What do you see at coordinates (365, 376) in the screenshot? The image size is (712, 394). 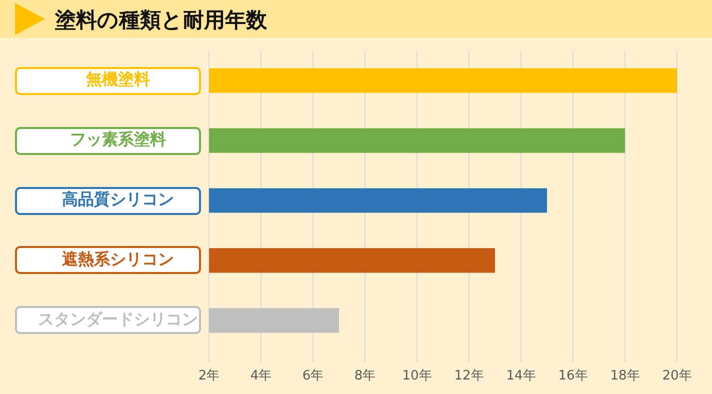 I see `x-tick-label: 8年` at bounding box center [365, 376].